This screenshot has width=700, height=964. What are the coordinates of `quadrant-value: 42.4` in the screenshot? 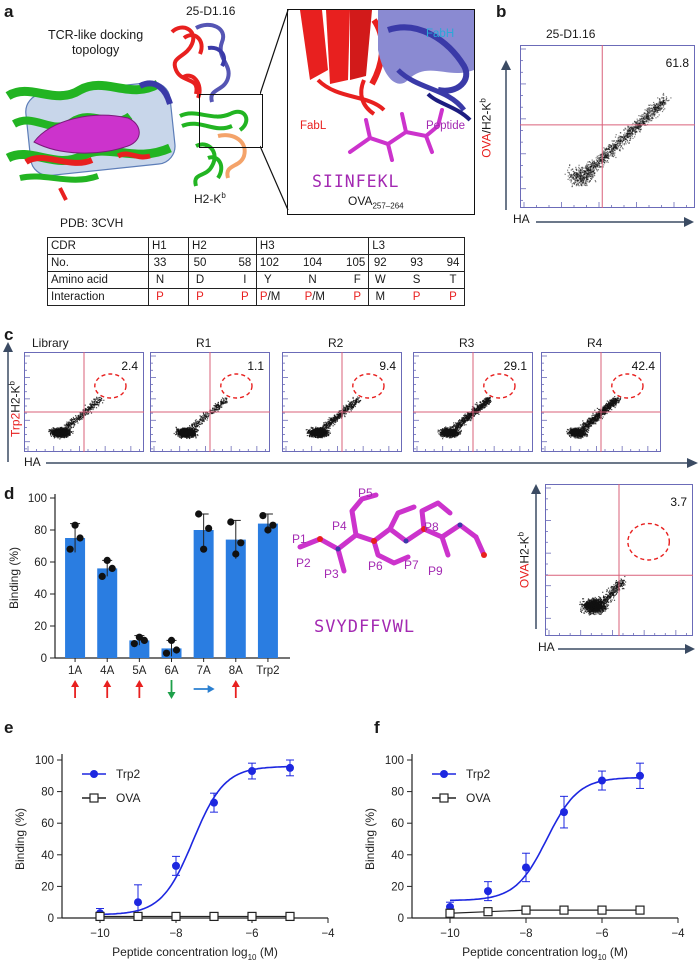 It's located at (644, 366).